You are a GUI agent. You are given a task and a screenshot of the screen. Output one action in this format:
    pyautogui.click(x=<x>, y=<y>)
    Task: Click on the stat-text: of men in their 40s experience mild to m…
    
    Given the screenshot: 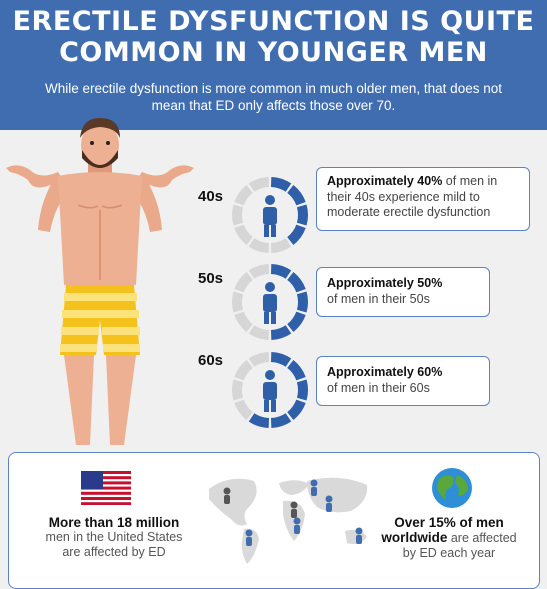 What is the action you would take?
    pyautogui.click(x=412, y=196)
    